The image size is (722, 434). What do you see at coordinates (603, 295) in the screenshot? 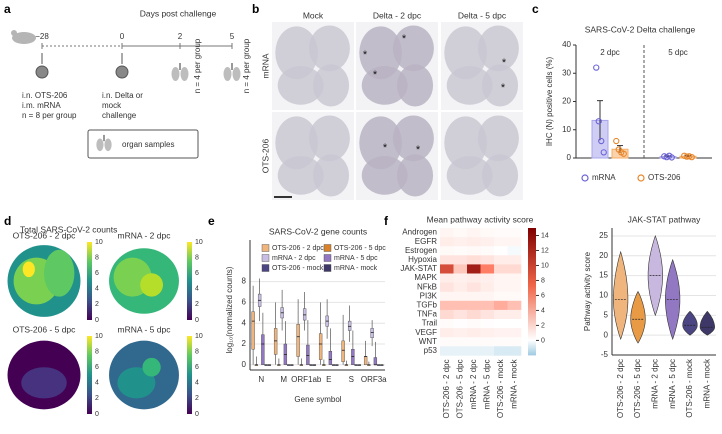
I see `y-tick-label: 10` at bounding box center [603, 295].